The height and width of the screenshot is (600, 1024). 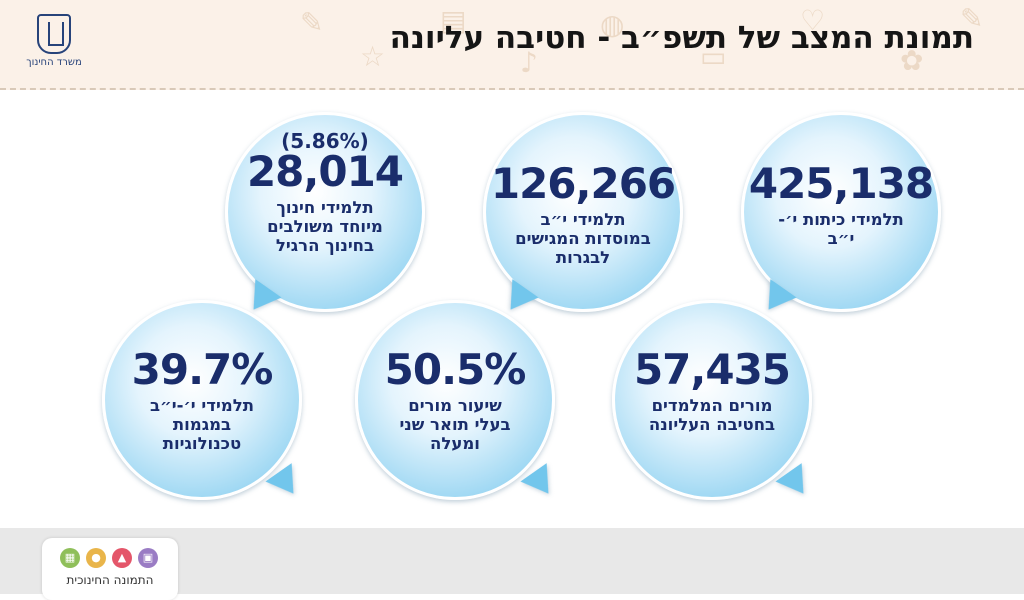 I want to click on book-doodle-icon: ▤, so click(x=453, y=20).